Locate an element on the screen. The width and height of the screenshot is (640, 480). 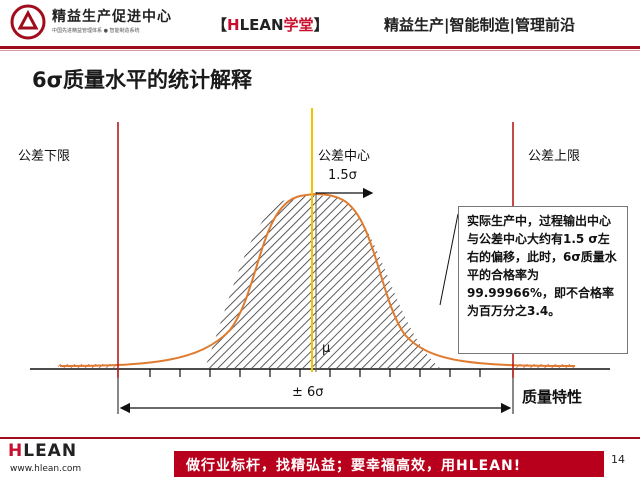
brand-open: 【 is located at coordinates (220, 25).